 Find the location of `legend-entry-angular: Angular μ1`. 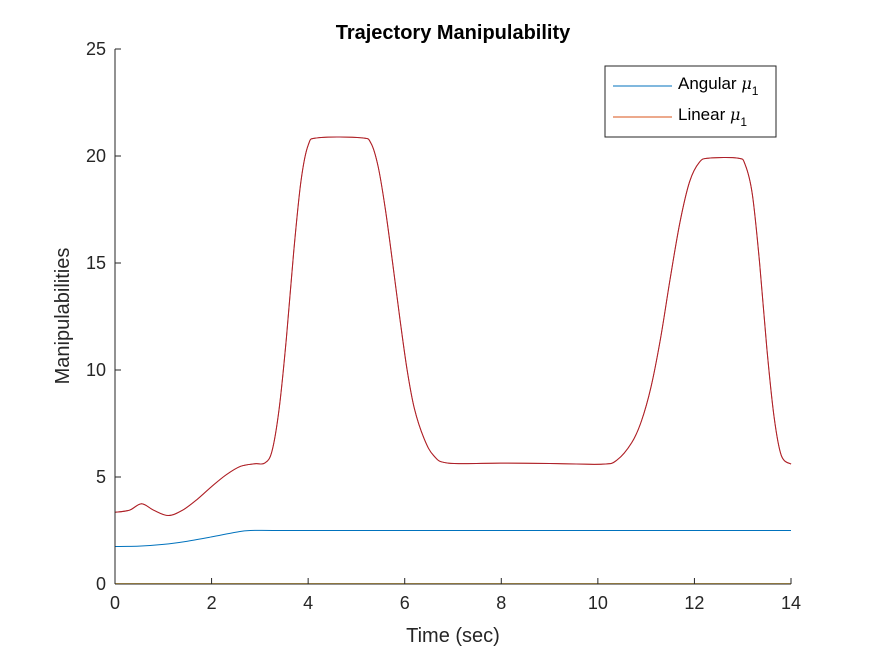

legend-entry-angular: Angular μ1 is located at coordinates (718, 86).